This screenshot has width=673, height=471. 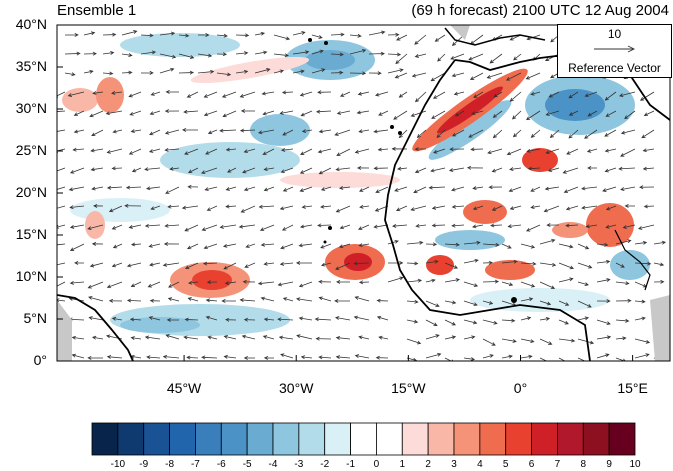 What do you see at coordinates (247, 464) in the screenshot?
I see `colorbar-tick-label: -5` at bounding box center [247, 464].